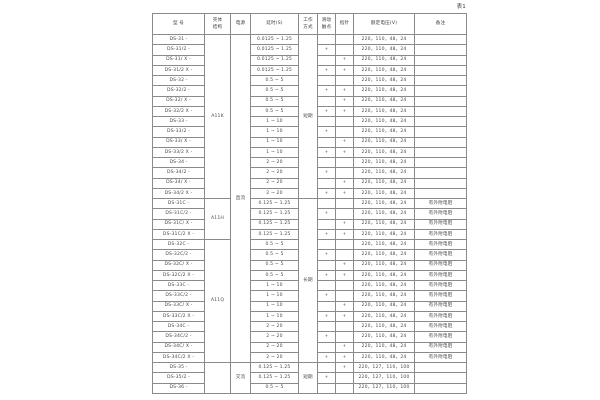 The image size is (600, 400). What do you see at coordinates (308, 116) in the screenshot?
I see `cell-working-mode: 短期` at bounding box center [308, 116].